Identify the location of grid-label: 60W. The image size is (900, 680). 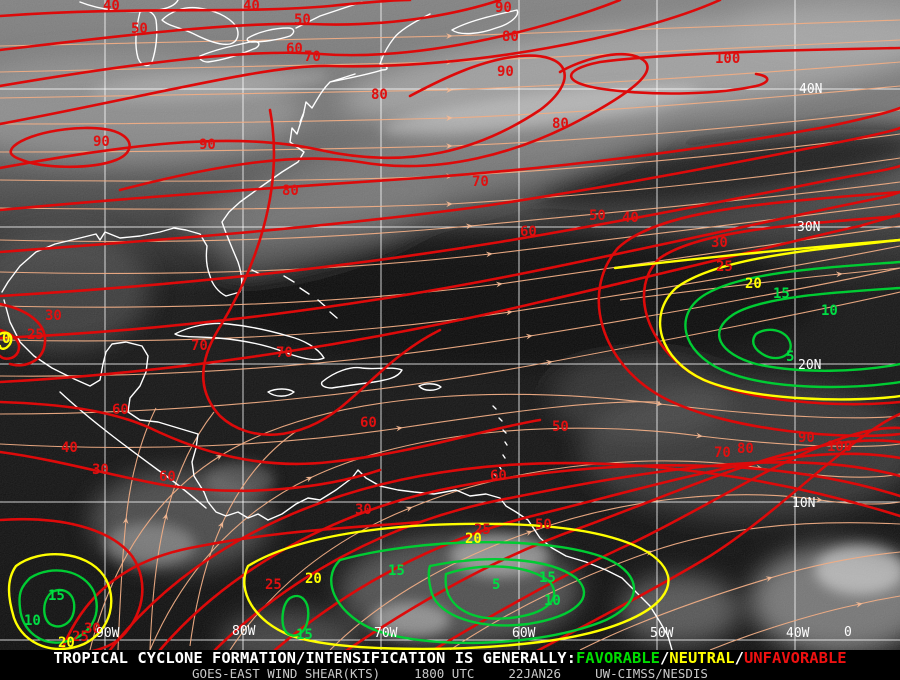
(524, 633).